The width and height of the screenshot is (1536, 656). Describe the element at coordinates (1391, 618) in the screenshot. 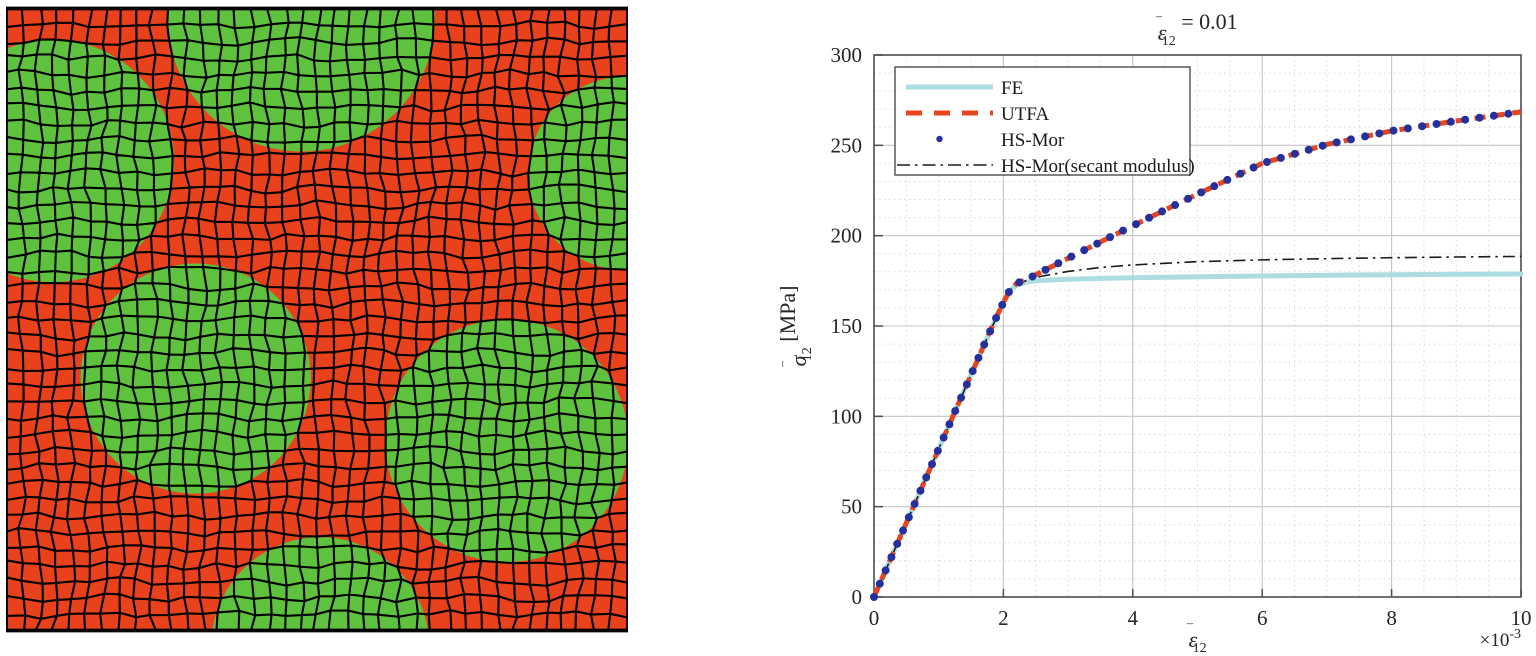

I see `x-tick-label: 8` at that location.